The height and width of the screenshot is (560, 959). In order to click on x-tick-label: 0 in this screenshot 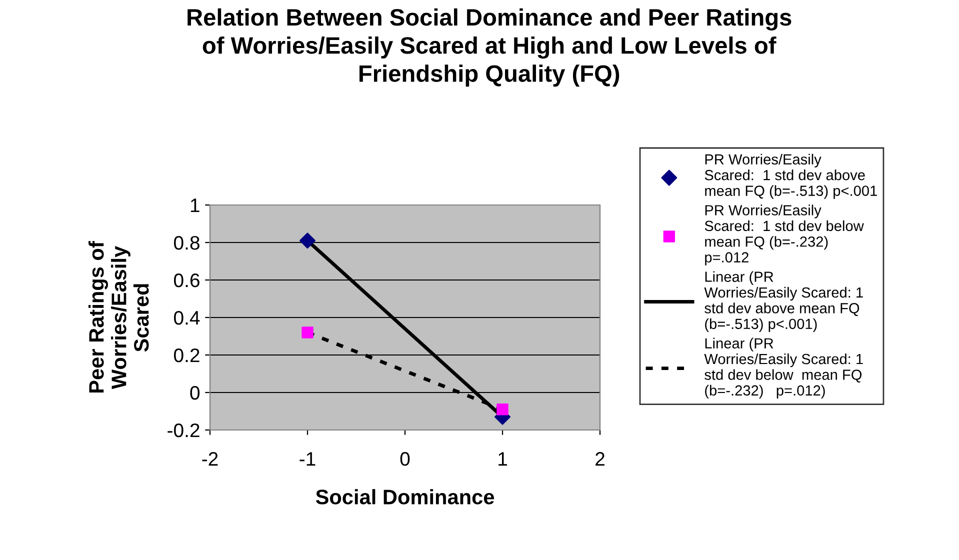, I will do `click(405, 459)`.